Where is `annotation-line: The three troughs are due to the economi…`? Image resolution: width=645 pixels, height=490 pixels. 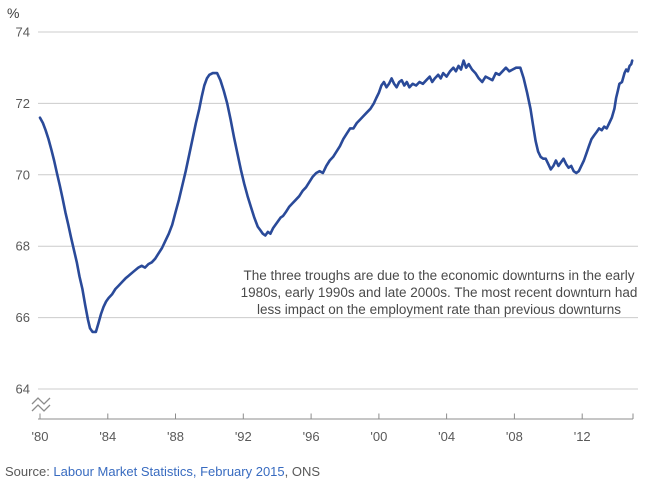
annotation-line: The three troughs are due to the economi… is located at coordinates (439, 275).